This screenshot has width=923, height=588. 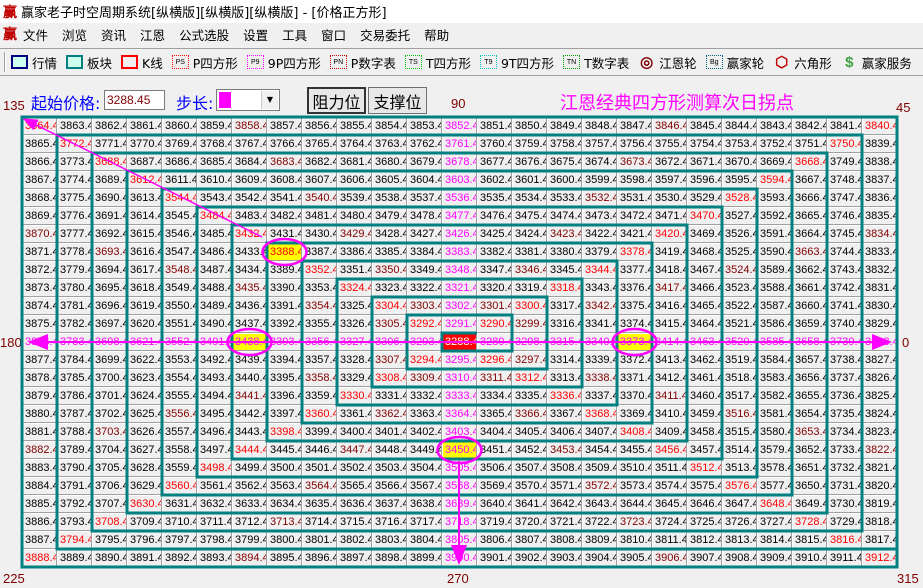 What do you see at coordinates (494, 360) in the screenshot?
I see `grid-cell: 3296.45` at bounding box center [494, 360].